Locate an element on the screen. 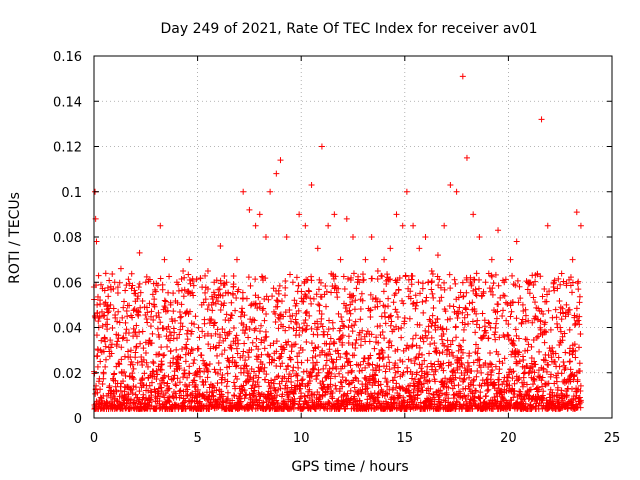 This screenshot has height=480, width=640. y-tick-label: 0.12 is located at coordinates (67, 148).